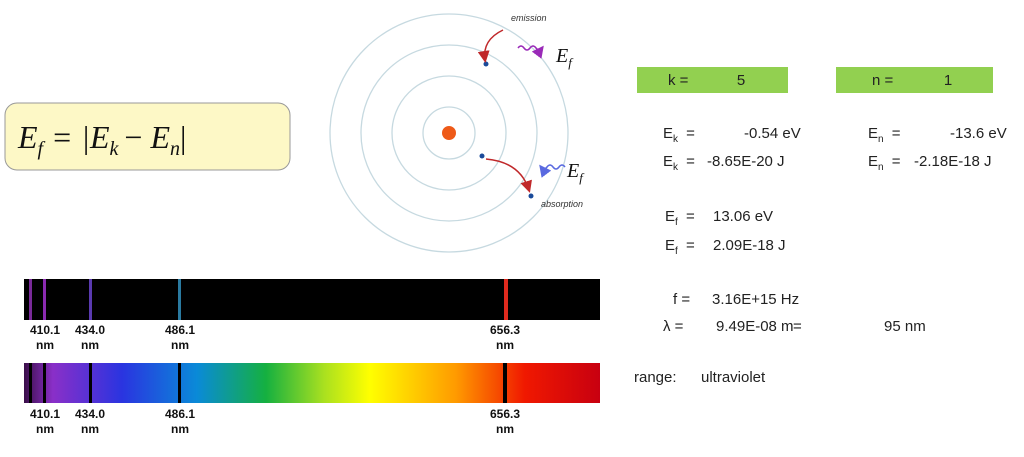 Image resolution: width=1024 pixels, height=457 pixels. I want to click on freq-label: f =, so click(681, 299).